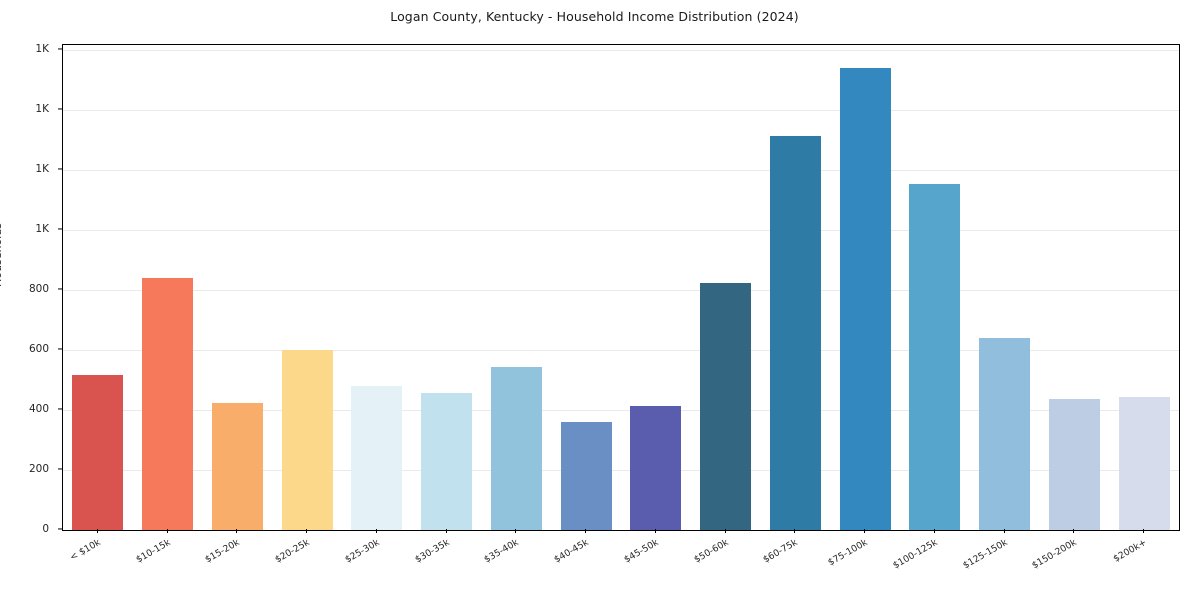  What do you see at coordinates (153, 551) in the screenshot?
I see `x-tick-label: $10-15k` at bounding box center [153, 551].